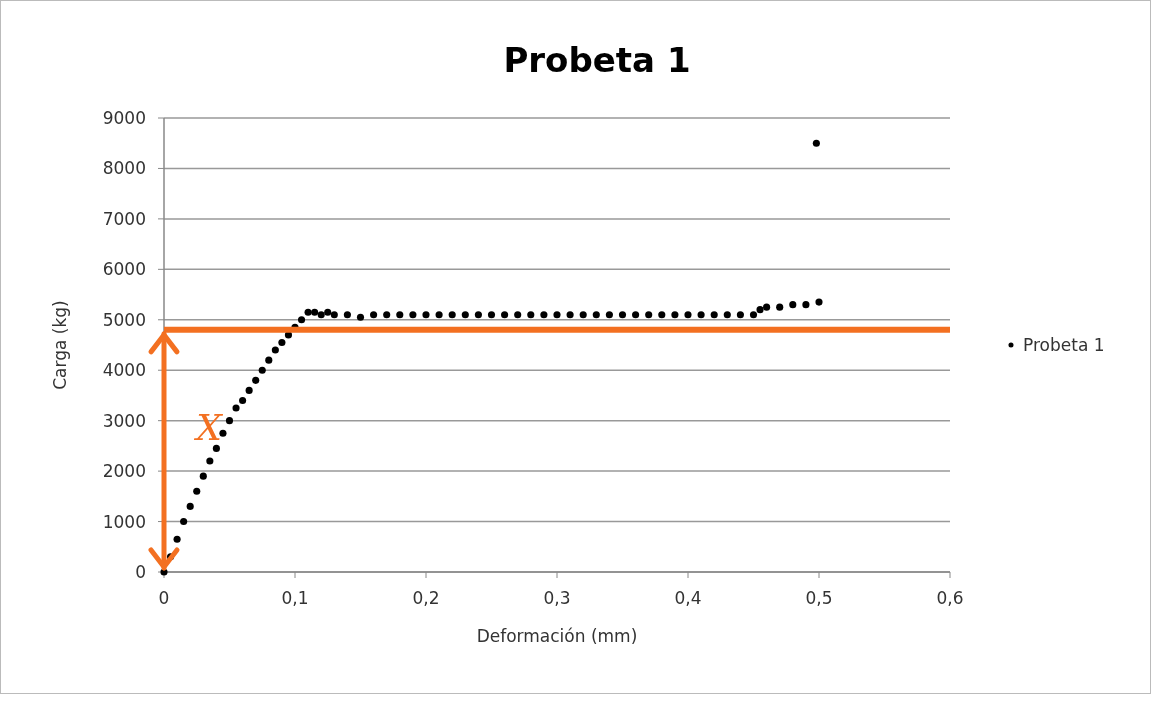 Image resolution: width=1167 pixels, height=710 pixels. I want to click on x-tick-label: 0, so click(164, 598).